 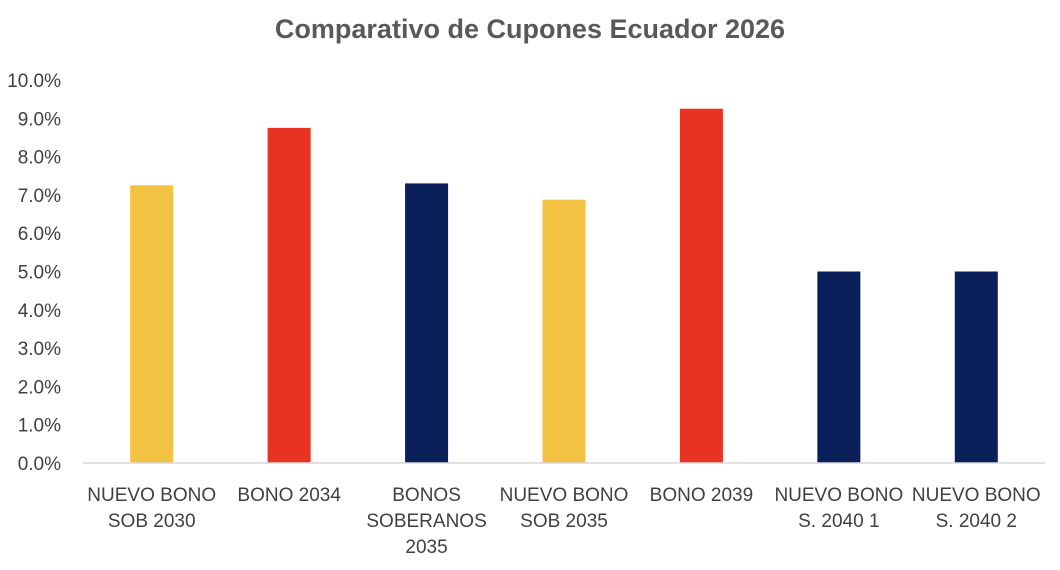 I want to click on x-category-label: BONOS SOBERANOS 2035, so click(x=426, y=521).